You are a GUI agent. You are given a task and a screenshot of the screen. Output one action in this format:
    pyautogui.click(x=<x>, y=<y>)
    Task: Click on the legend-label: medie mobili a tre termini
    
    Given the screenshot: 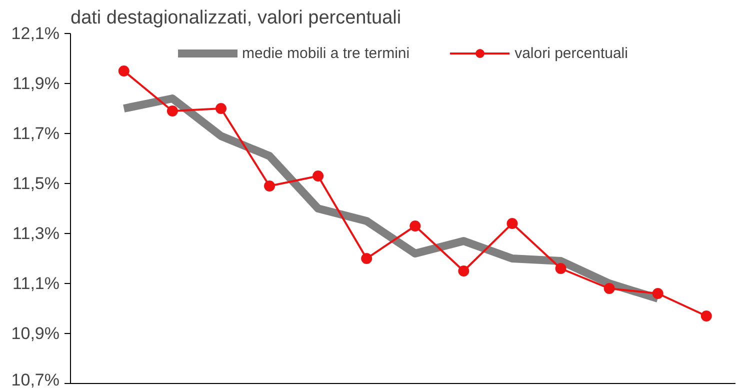 What is the action you would take?
    pyautogui.click(x=326, y=53)
    